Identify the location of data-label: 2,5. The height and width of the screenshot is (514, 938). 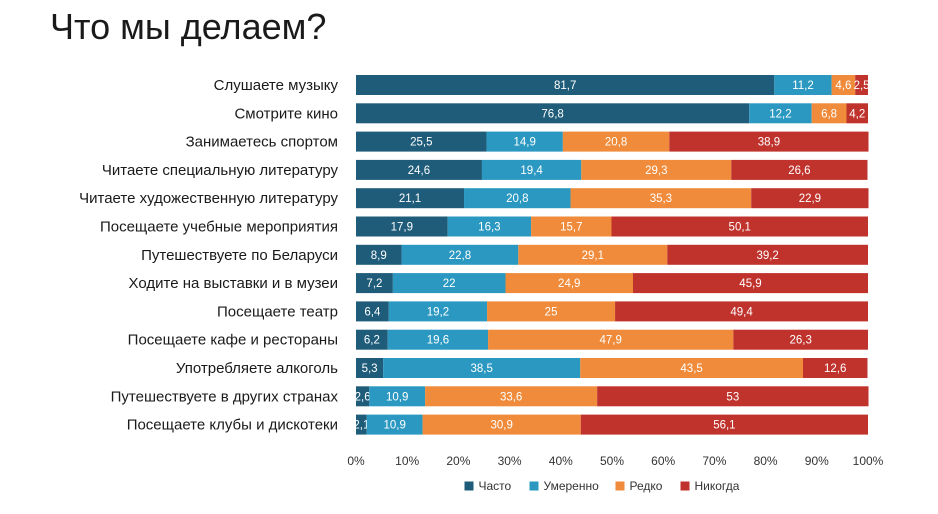
(862, 86).